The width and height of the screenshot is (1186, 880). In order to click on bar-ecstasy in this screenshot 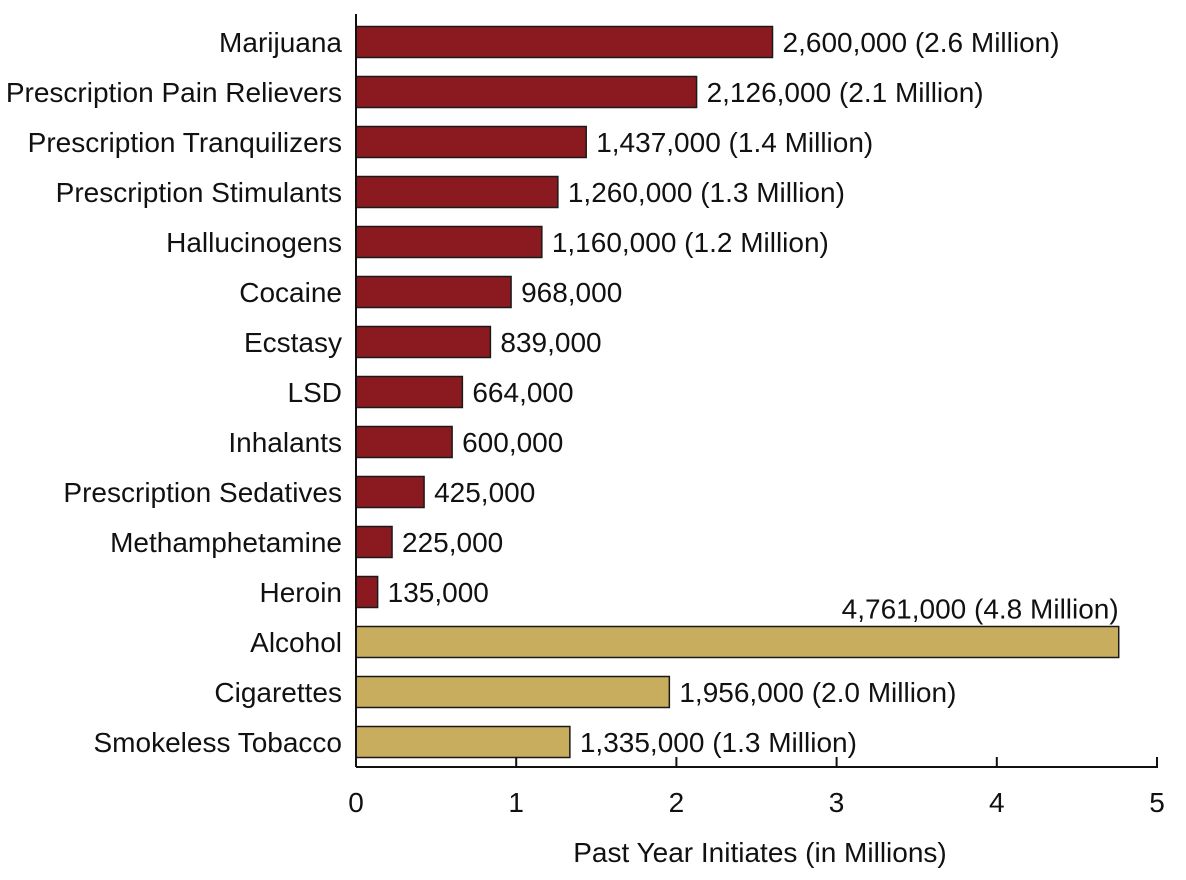, I will do `click(423, 342)`.